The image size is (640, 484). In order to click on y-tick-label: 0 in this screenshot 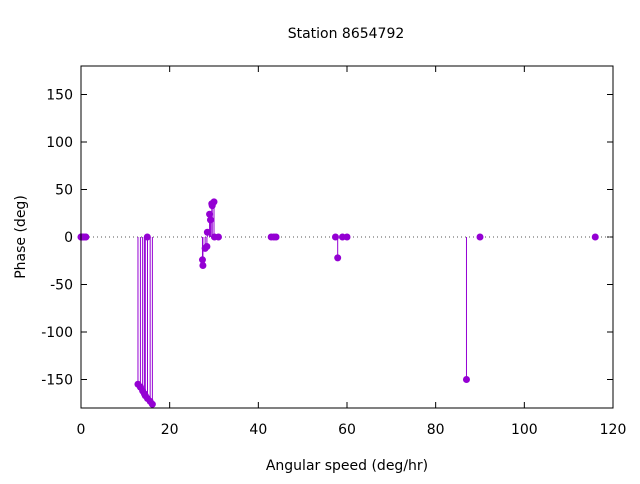, I will do `click(68, 238)`.